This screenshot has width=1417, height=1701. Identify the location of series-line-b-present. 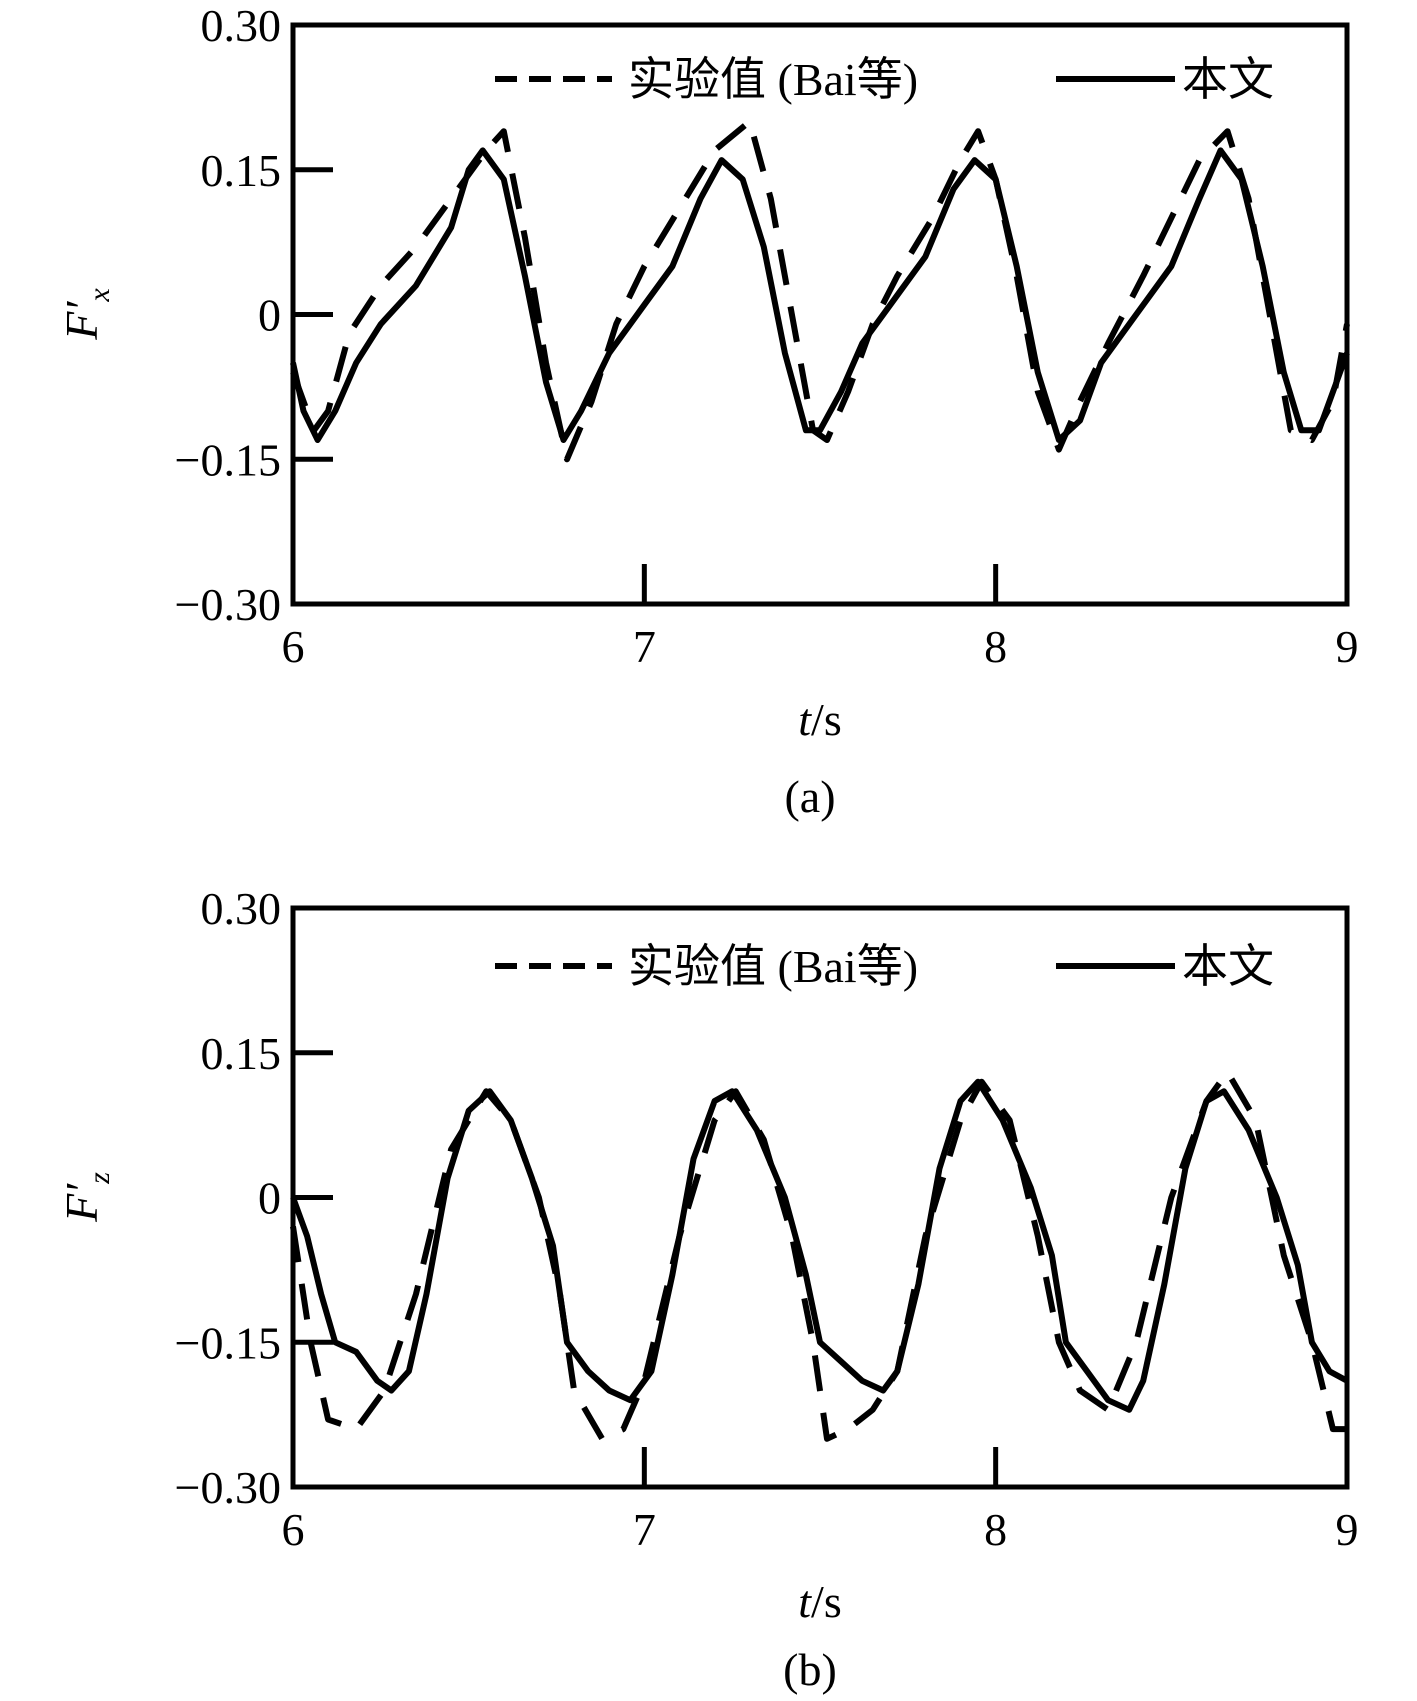
(819, 1245).